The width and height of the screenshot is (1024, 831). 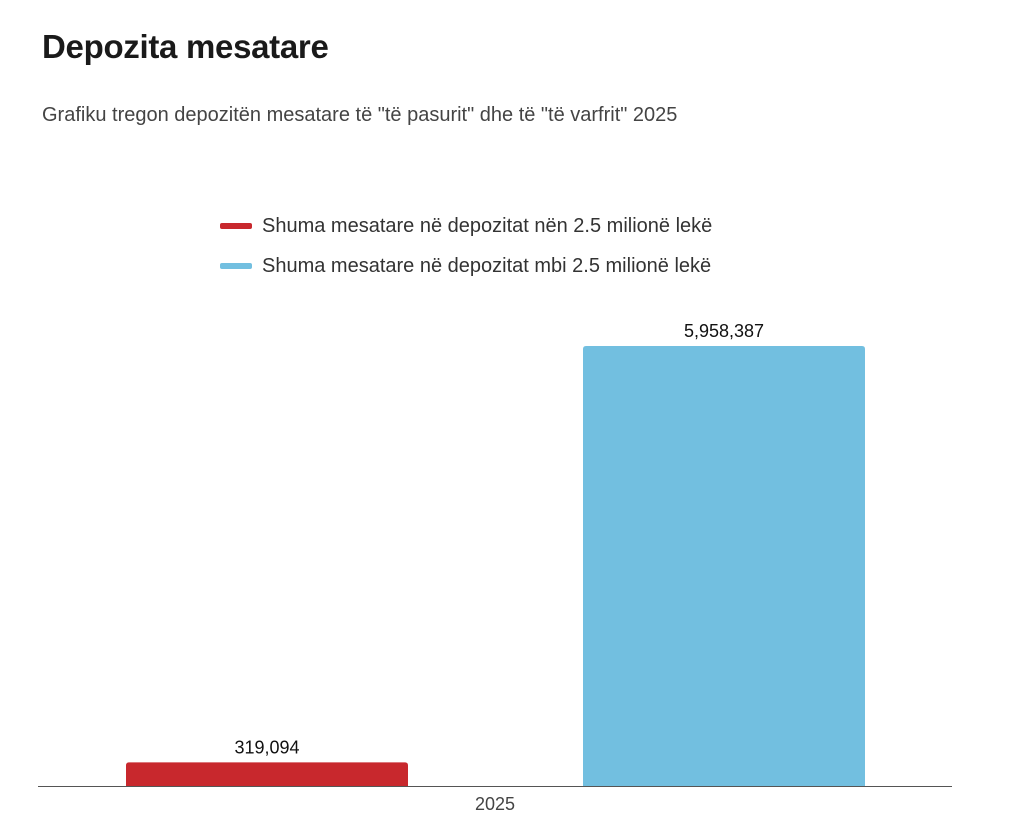 I want to click on data-label-below-2-5m: 319,094, so click(x=266, y=747).